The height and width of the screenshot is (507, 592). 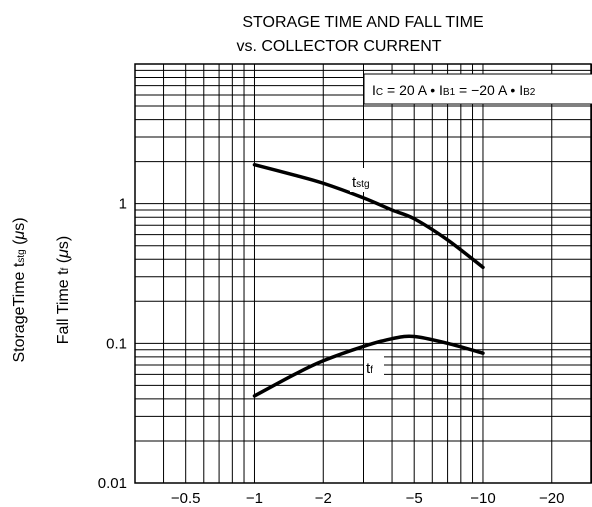 What do you see at coordinates (63, 290) in the screenshot?
I see `y-axis-title-fall-time: Fall Time tf (μs)` at bounding box center [63, 290].